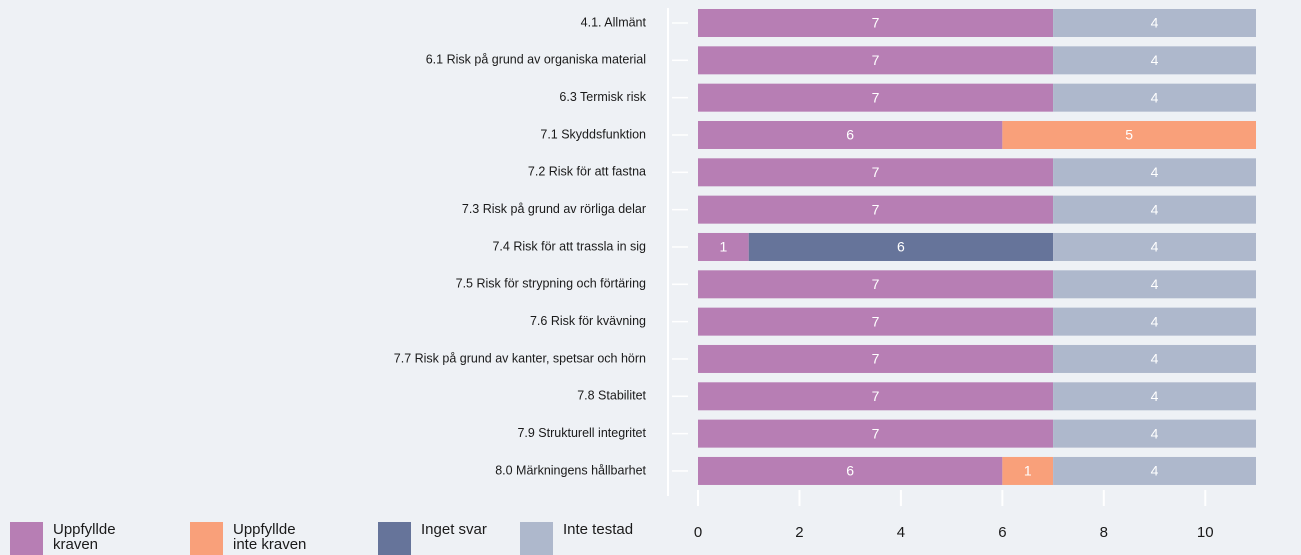 The height and width of the screenshot is (555, 1301). I want to click on legend-item: Uppfyllde kraven, so click(71, 538).